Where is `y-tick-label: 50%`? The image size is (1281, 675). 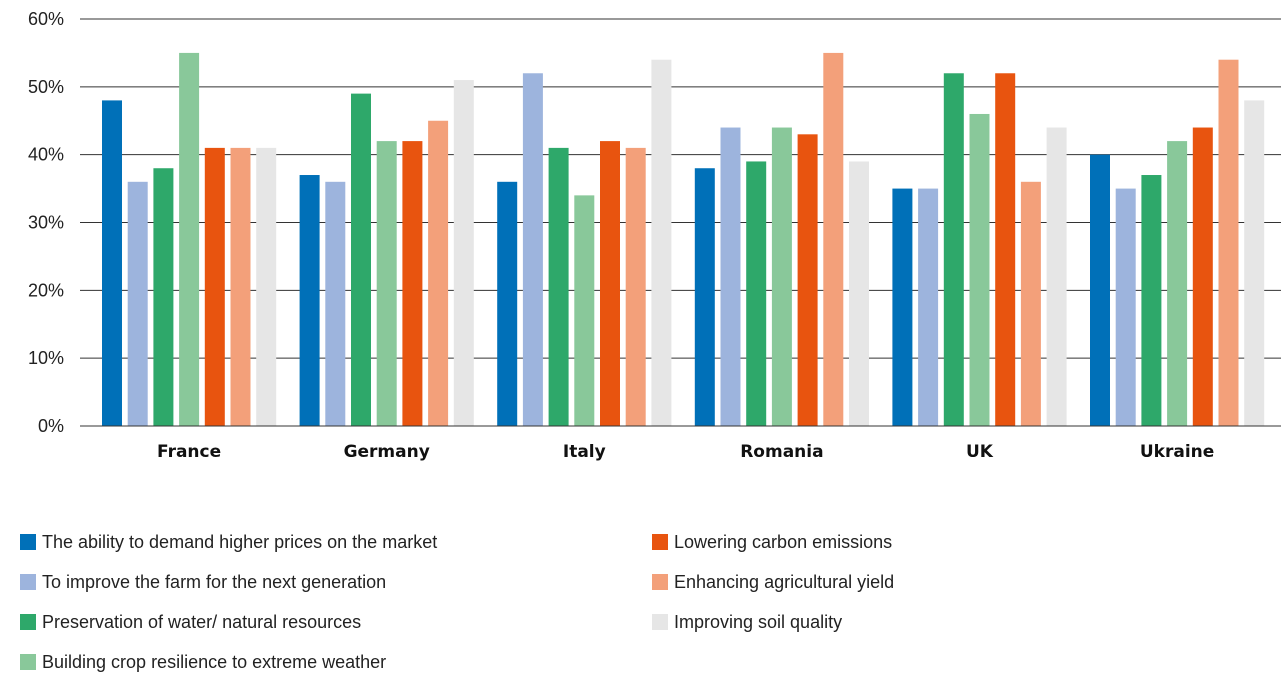
y-tick-label: 50% is located at coordinates (46, 87).